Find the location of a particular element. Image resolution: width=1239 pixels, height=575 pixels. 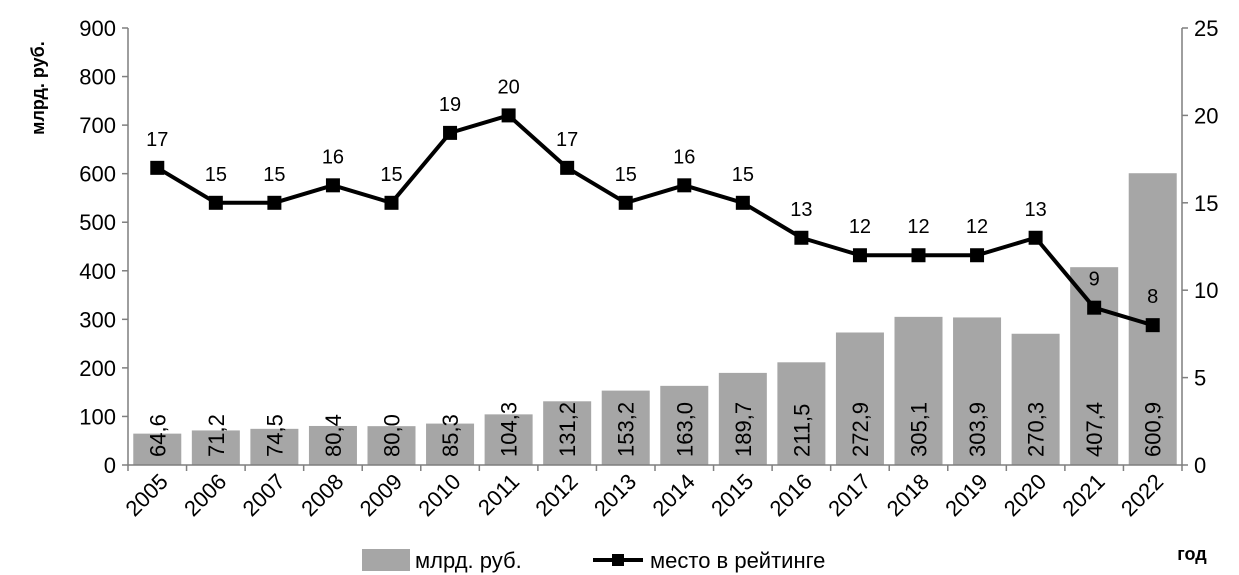

left-tick-label: 300 is located at coordinates (97, 319).